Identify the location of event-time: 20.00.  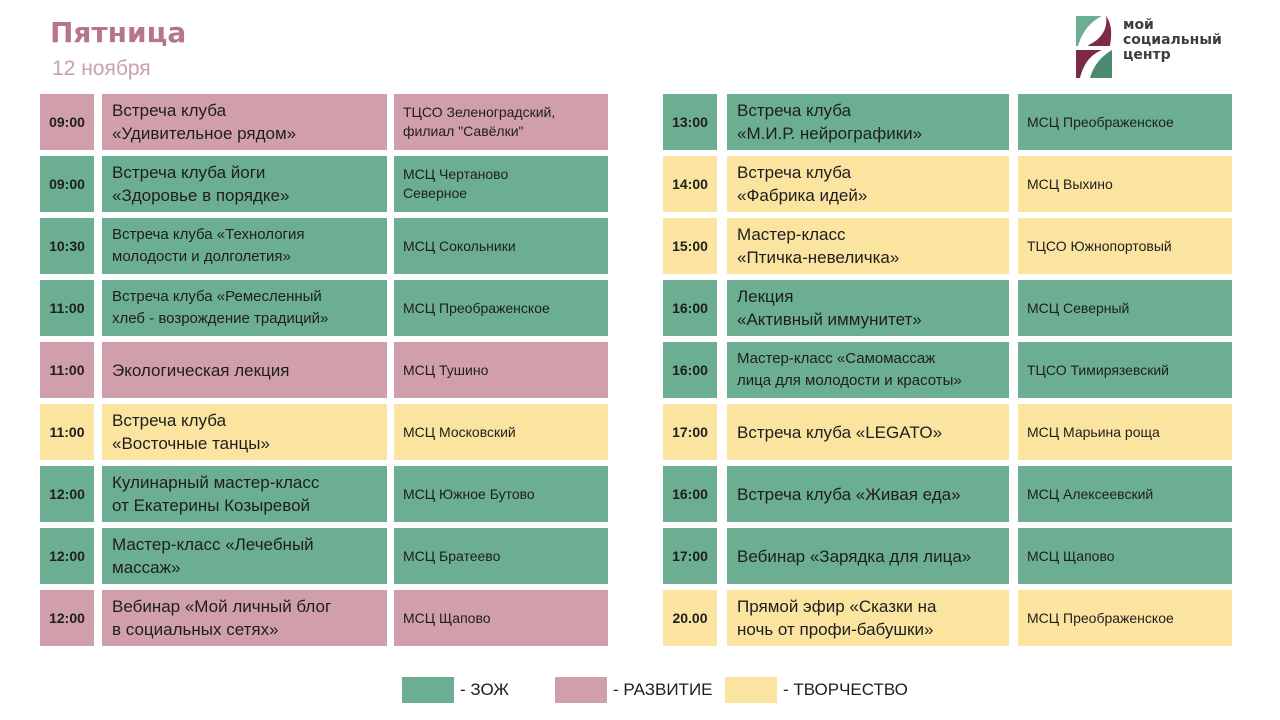
(690, 618).